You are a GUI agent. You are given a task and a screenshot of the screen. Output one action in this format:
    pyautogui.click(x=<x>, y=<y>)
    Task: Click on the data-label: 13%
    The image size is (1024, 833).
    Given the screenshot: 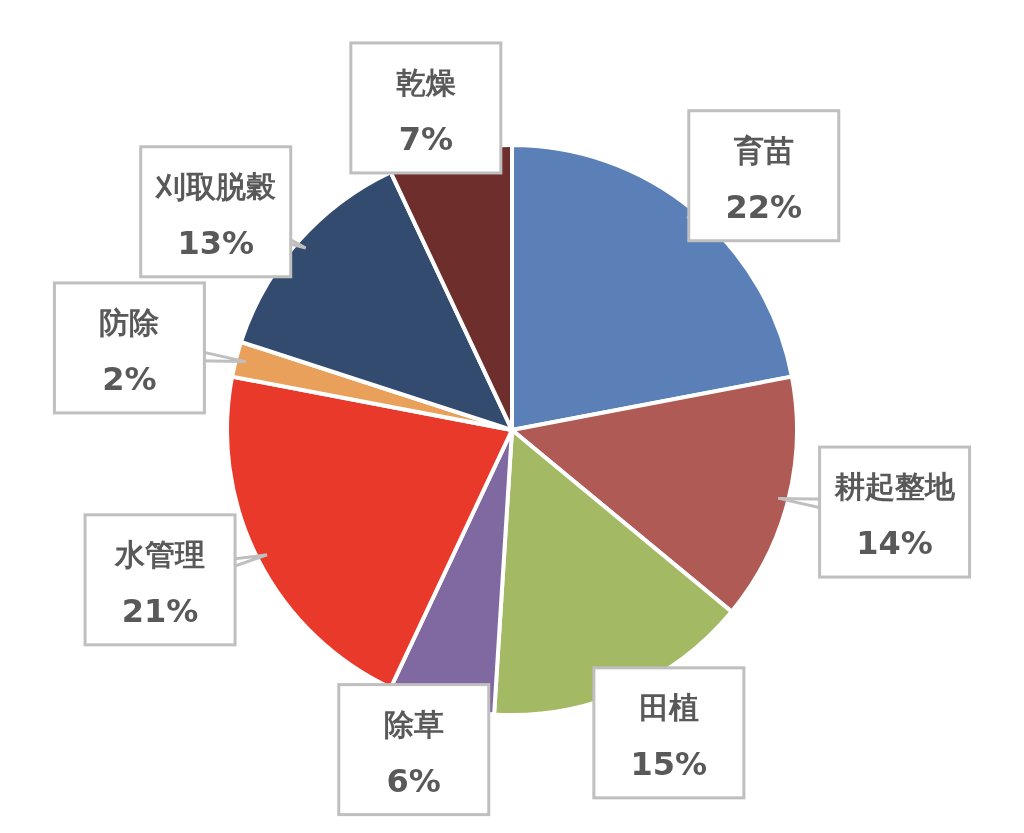 What is the action you would take?
    pyautogui.click(x=215, y=242)
    